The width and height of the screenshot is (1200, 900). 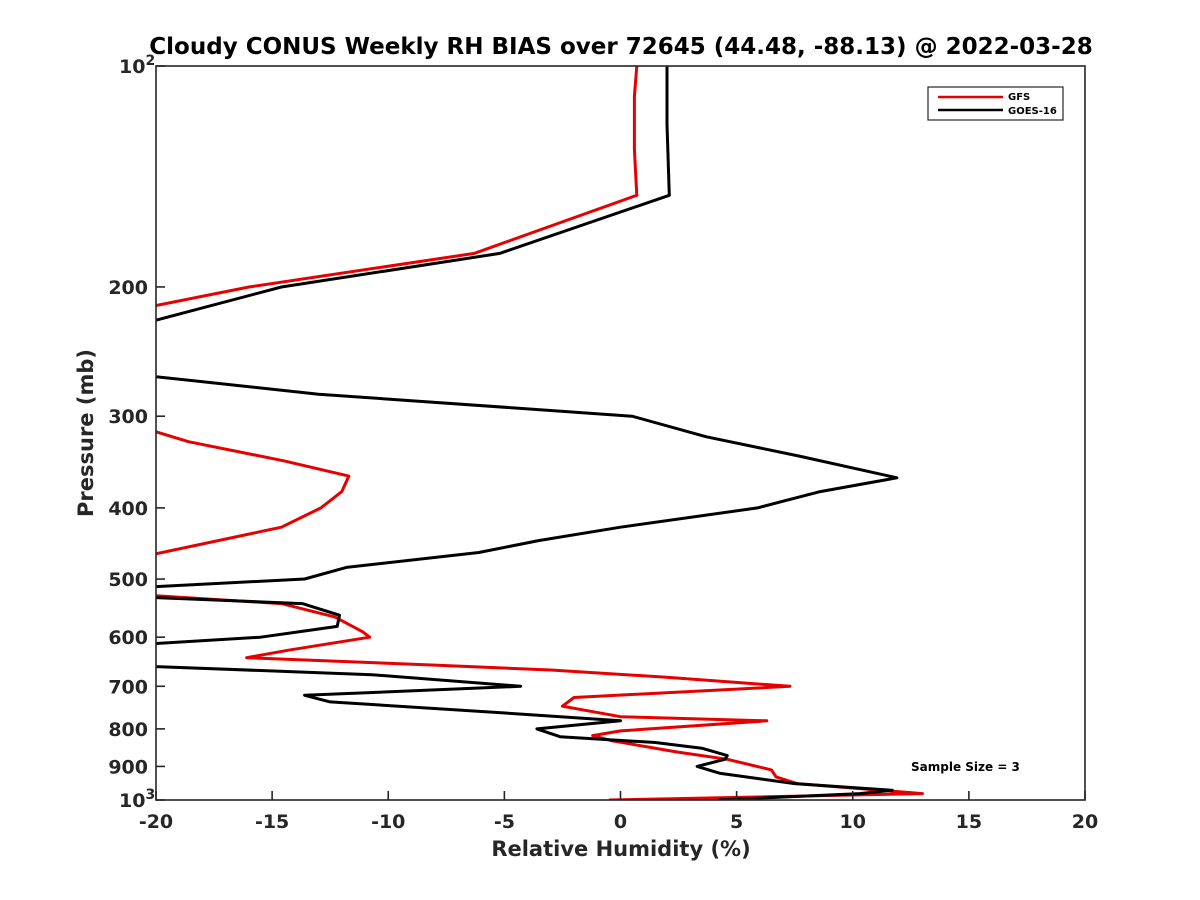 I want to click on x-axis-label: Relative Humidity (%), so click(x=620, y=849).